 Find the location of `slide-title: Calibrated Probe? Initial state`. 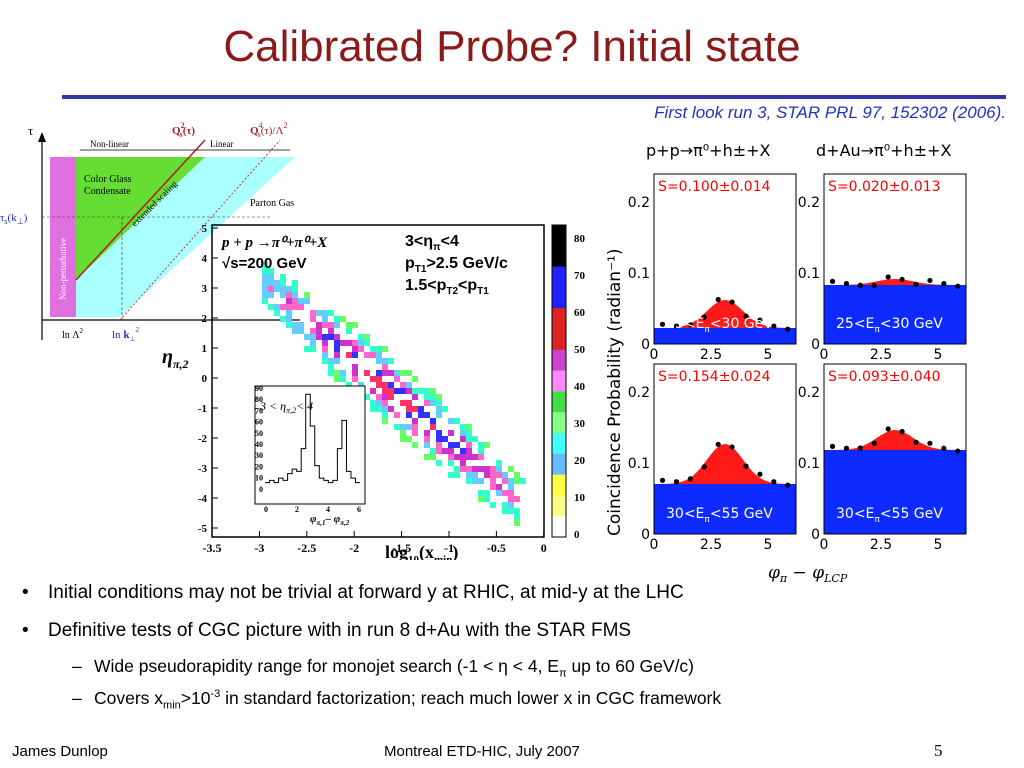

slide-title: Calibrated Probe? Initial state is located at coordinates (512, 46).